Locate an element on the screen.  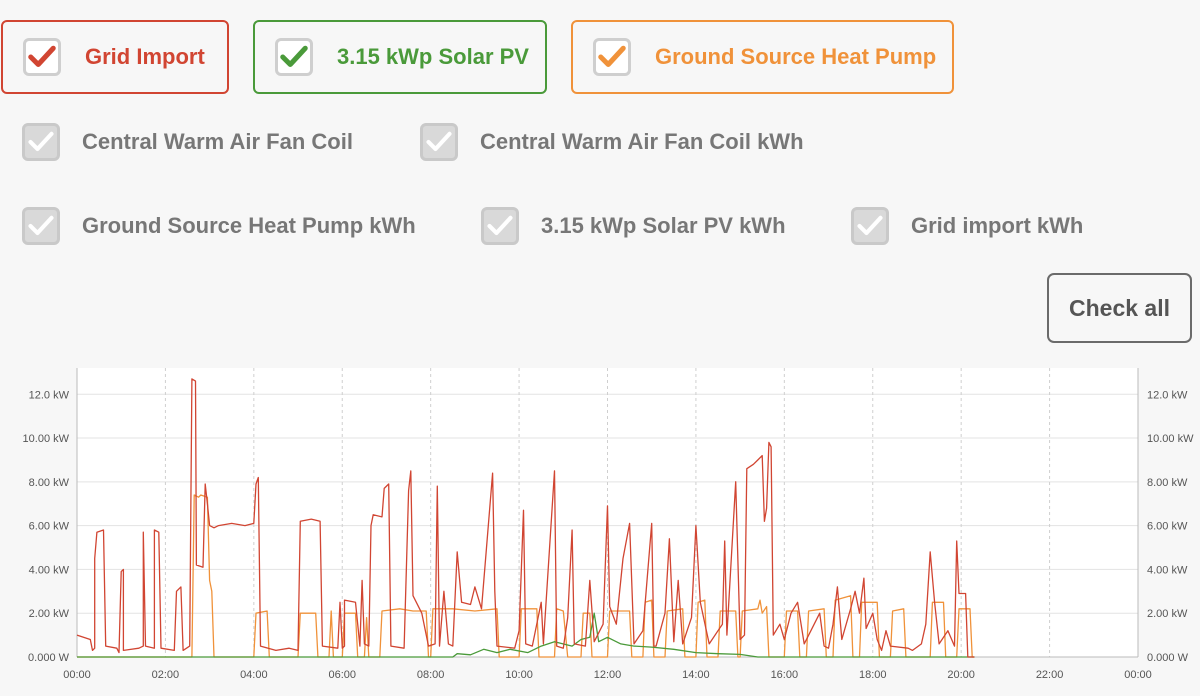
toggle-label: Central Warm Air Fan Coil is located at coordinates (217, 141).